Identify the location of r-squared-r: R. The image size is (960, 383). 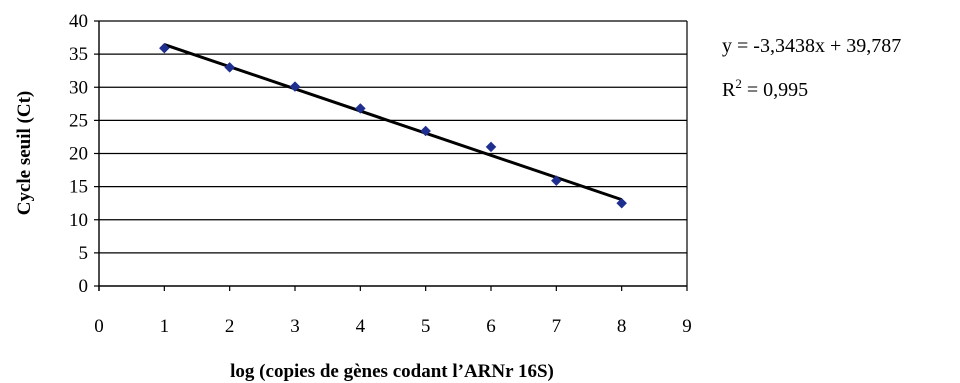
(729, 90).